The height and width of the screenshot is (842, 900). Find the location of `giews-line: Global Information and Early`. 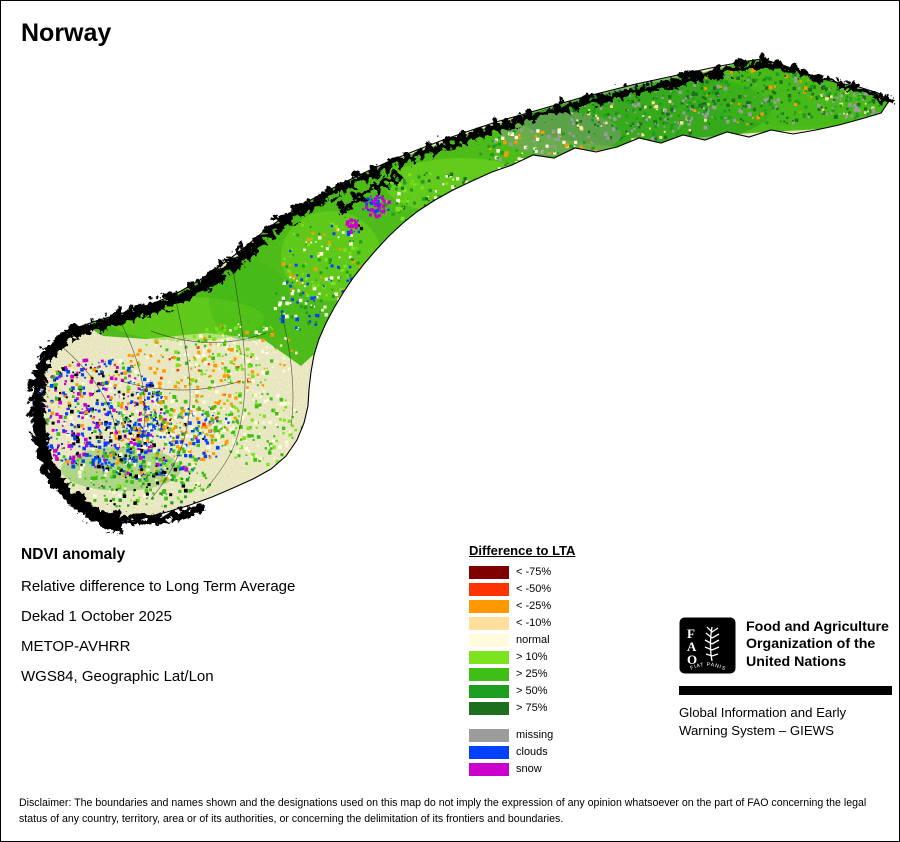

giews-line: Global Information and Early is located at coordinates (763, 712).